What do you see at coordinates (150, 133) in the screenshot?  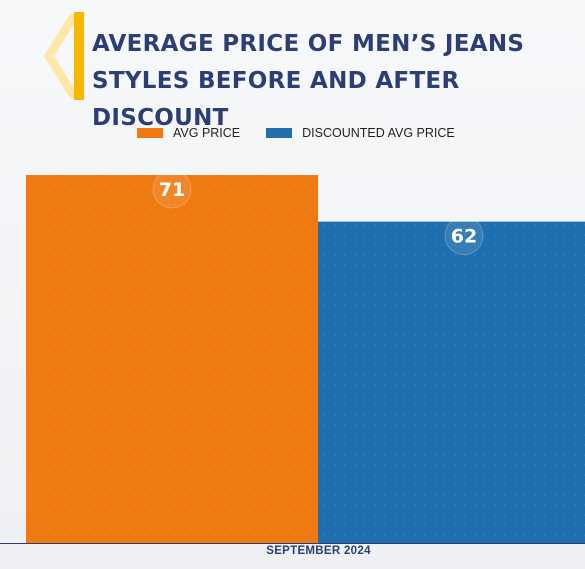 I see `legend-swatch-avg-price` at bounding box center [150, 133].